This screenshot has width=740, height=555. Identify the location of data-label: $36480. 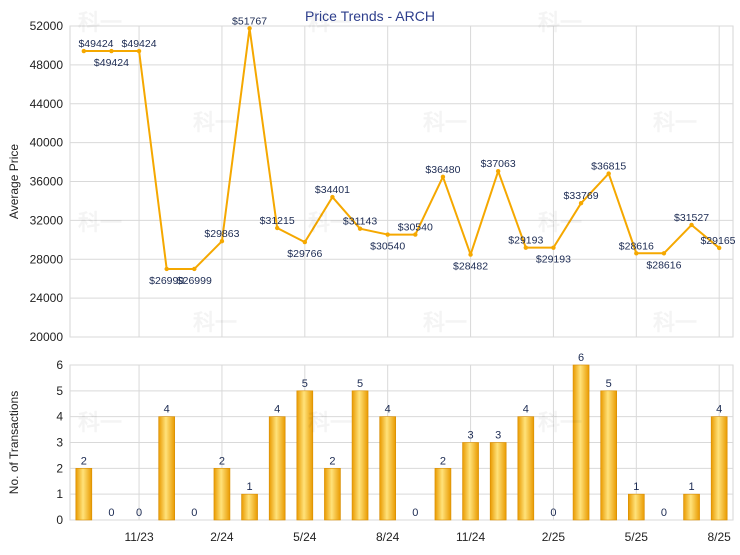
(442, 170).